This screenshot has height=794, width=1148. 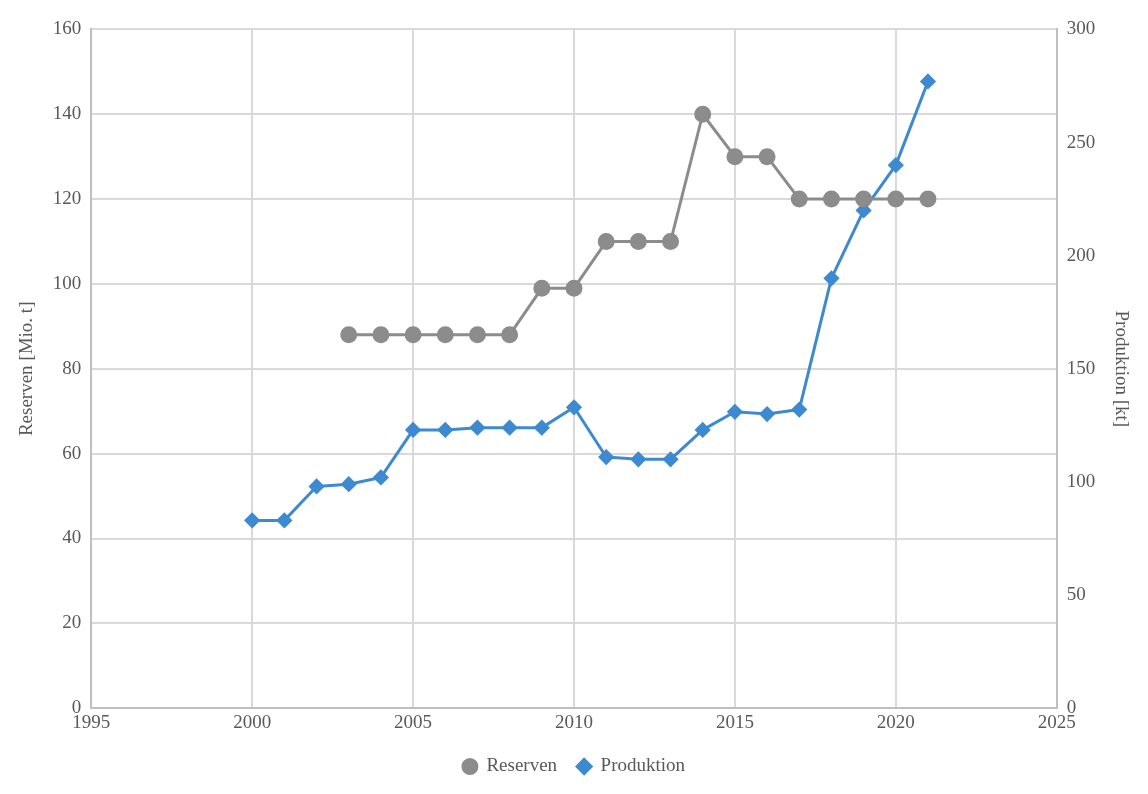 What do you see at coordinates (1081, 28) in the screenshot?
I see `y2-tick-label: 300` at bounding box center [1081, 28].